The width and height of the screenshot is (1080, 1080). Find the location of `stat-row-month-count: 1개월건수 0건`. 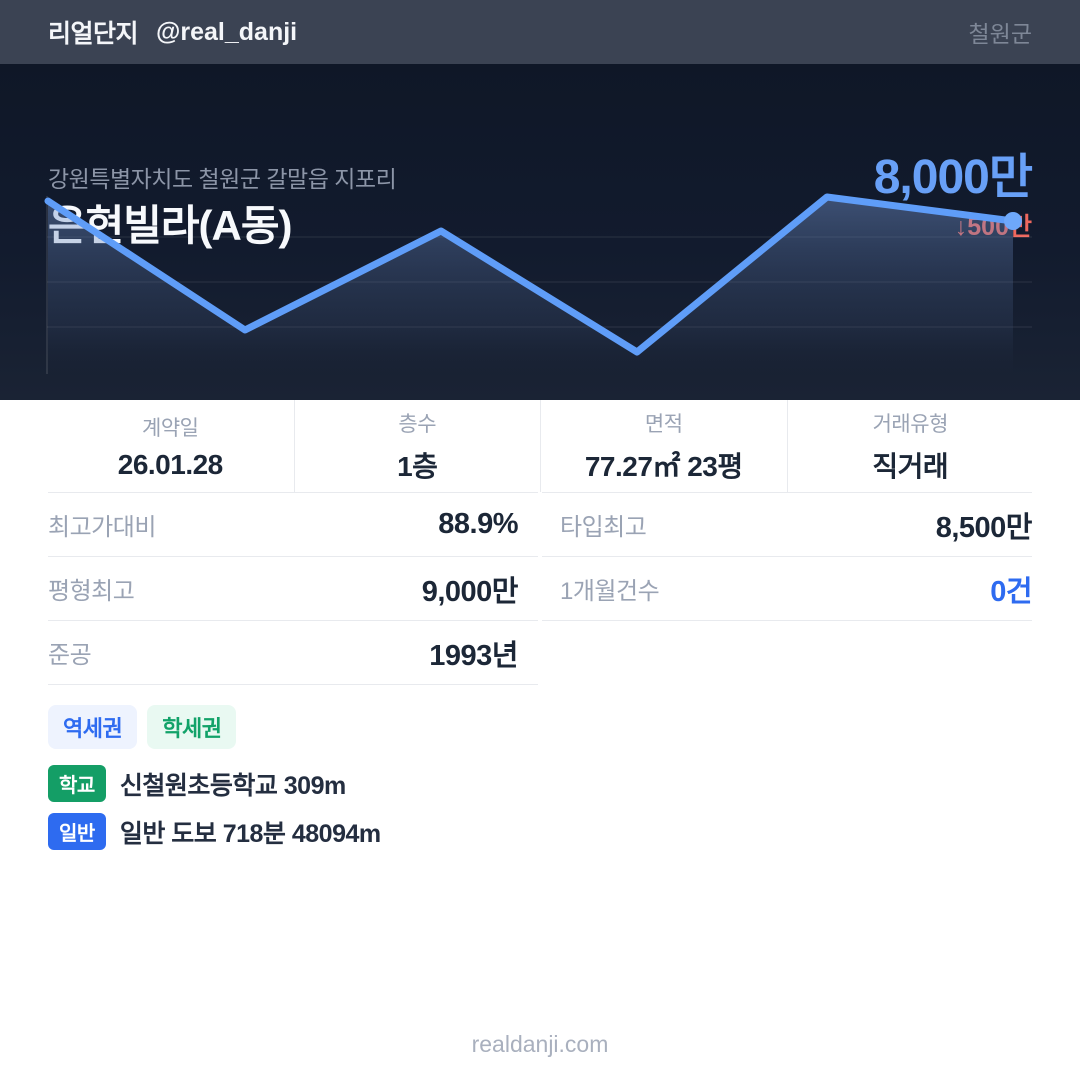

stat-row-month-count: 1개월건수 0건 is located at coordinates (787, 589).